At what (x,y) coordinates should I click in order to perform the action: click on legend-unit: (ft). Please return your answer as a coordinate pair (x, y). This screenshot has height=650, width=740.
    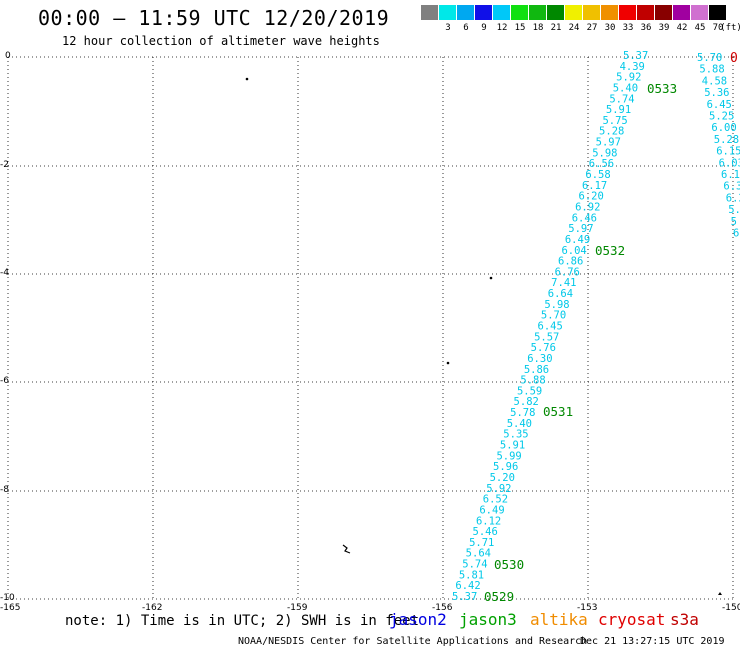
    Looking at the image, I should click on (730, 28).